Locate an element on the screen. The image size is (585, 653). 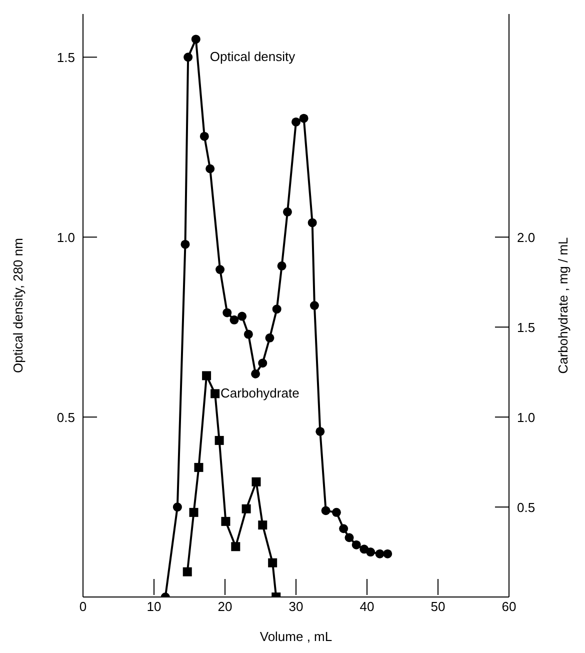
y2-axis-title: Carbohydrate , mg / mL is located at coordinates (563, 305).